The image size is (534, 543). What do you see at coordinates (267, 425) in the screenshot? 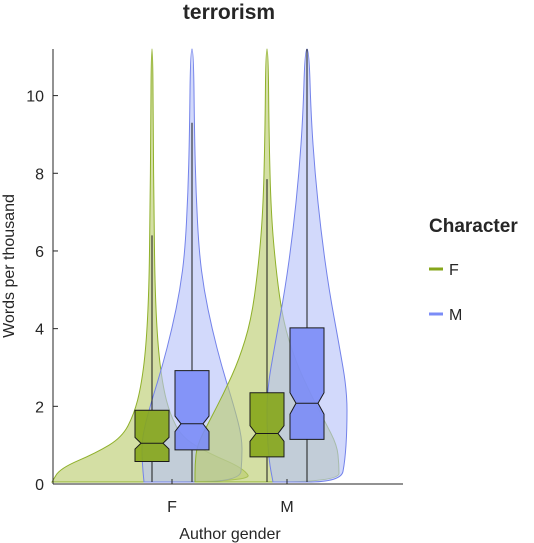
I see `box-f-m` at bounding box center [267, 425].